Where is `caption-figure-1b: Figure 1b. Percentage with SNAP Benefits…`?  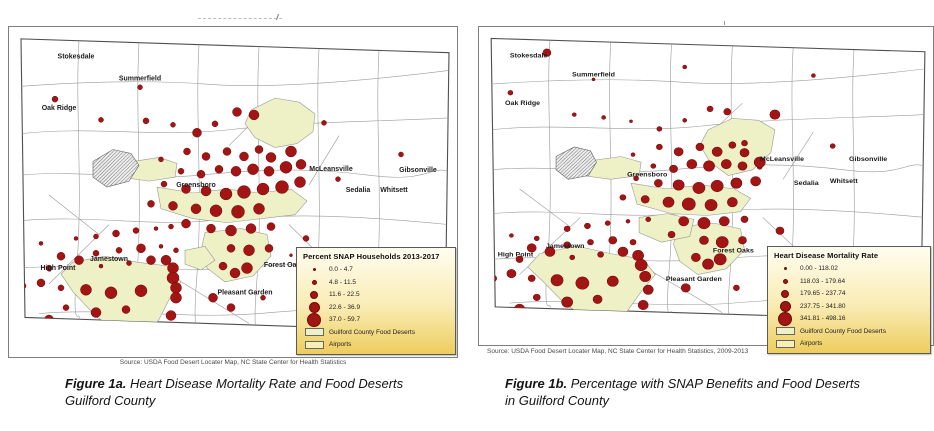 caption-figure-1b: Figure 1b. Percentage with SNAP Benefits… is located at coordinates (685, 392).